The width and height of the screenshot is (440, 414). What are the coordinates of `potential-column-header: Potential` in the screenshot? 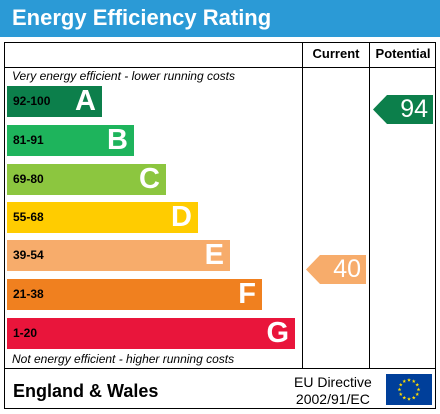 It's located at (403, 53).